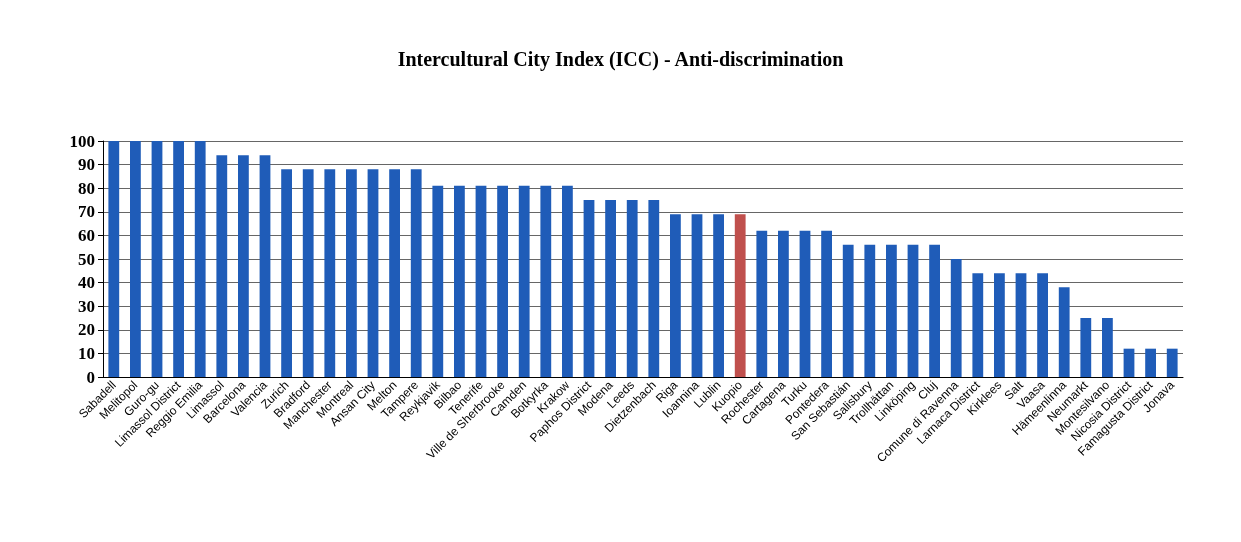 The height and width of the screenshot is (542, 1241). What do you see at coordinates (86, 165) in the screenshot?
I see `y-tick-label: 90` at bounding box center [86, 165].